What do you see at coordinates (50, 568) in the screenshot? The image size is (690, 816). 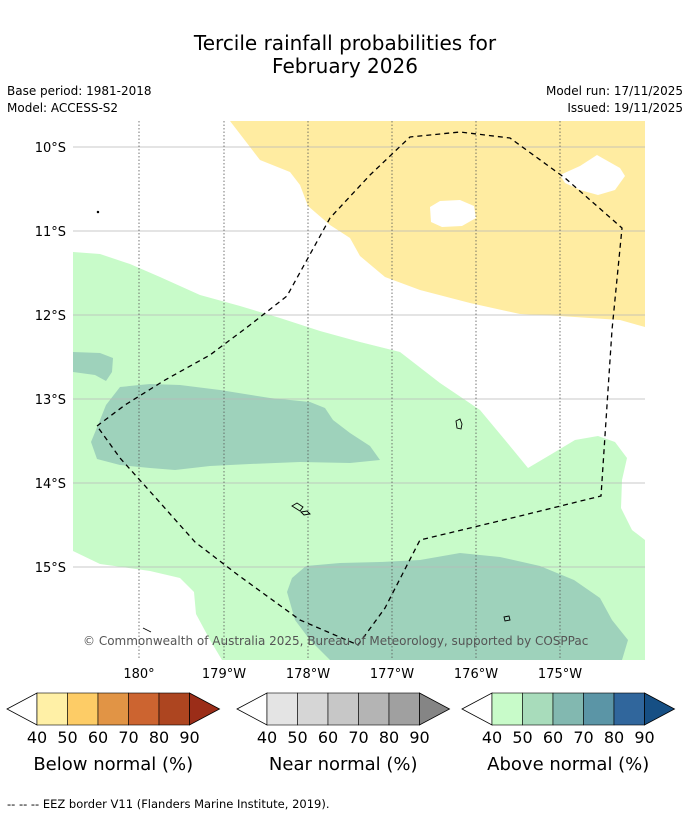 I see `lat-label: 15°S` at bounding box center [50, 568].